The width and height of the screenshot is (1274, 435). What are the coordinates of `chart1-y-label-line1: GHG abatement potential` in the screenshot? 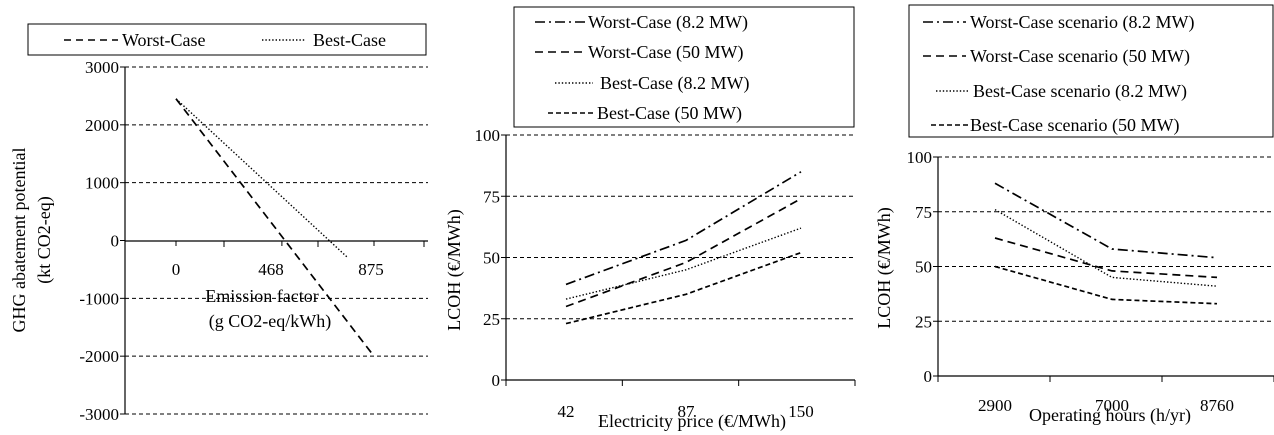 It's located at (19, 240).